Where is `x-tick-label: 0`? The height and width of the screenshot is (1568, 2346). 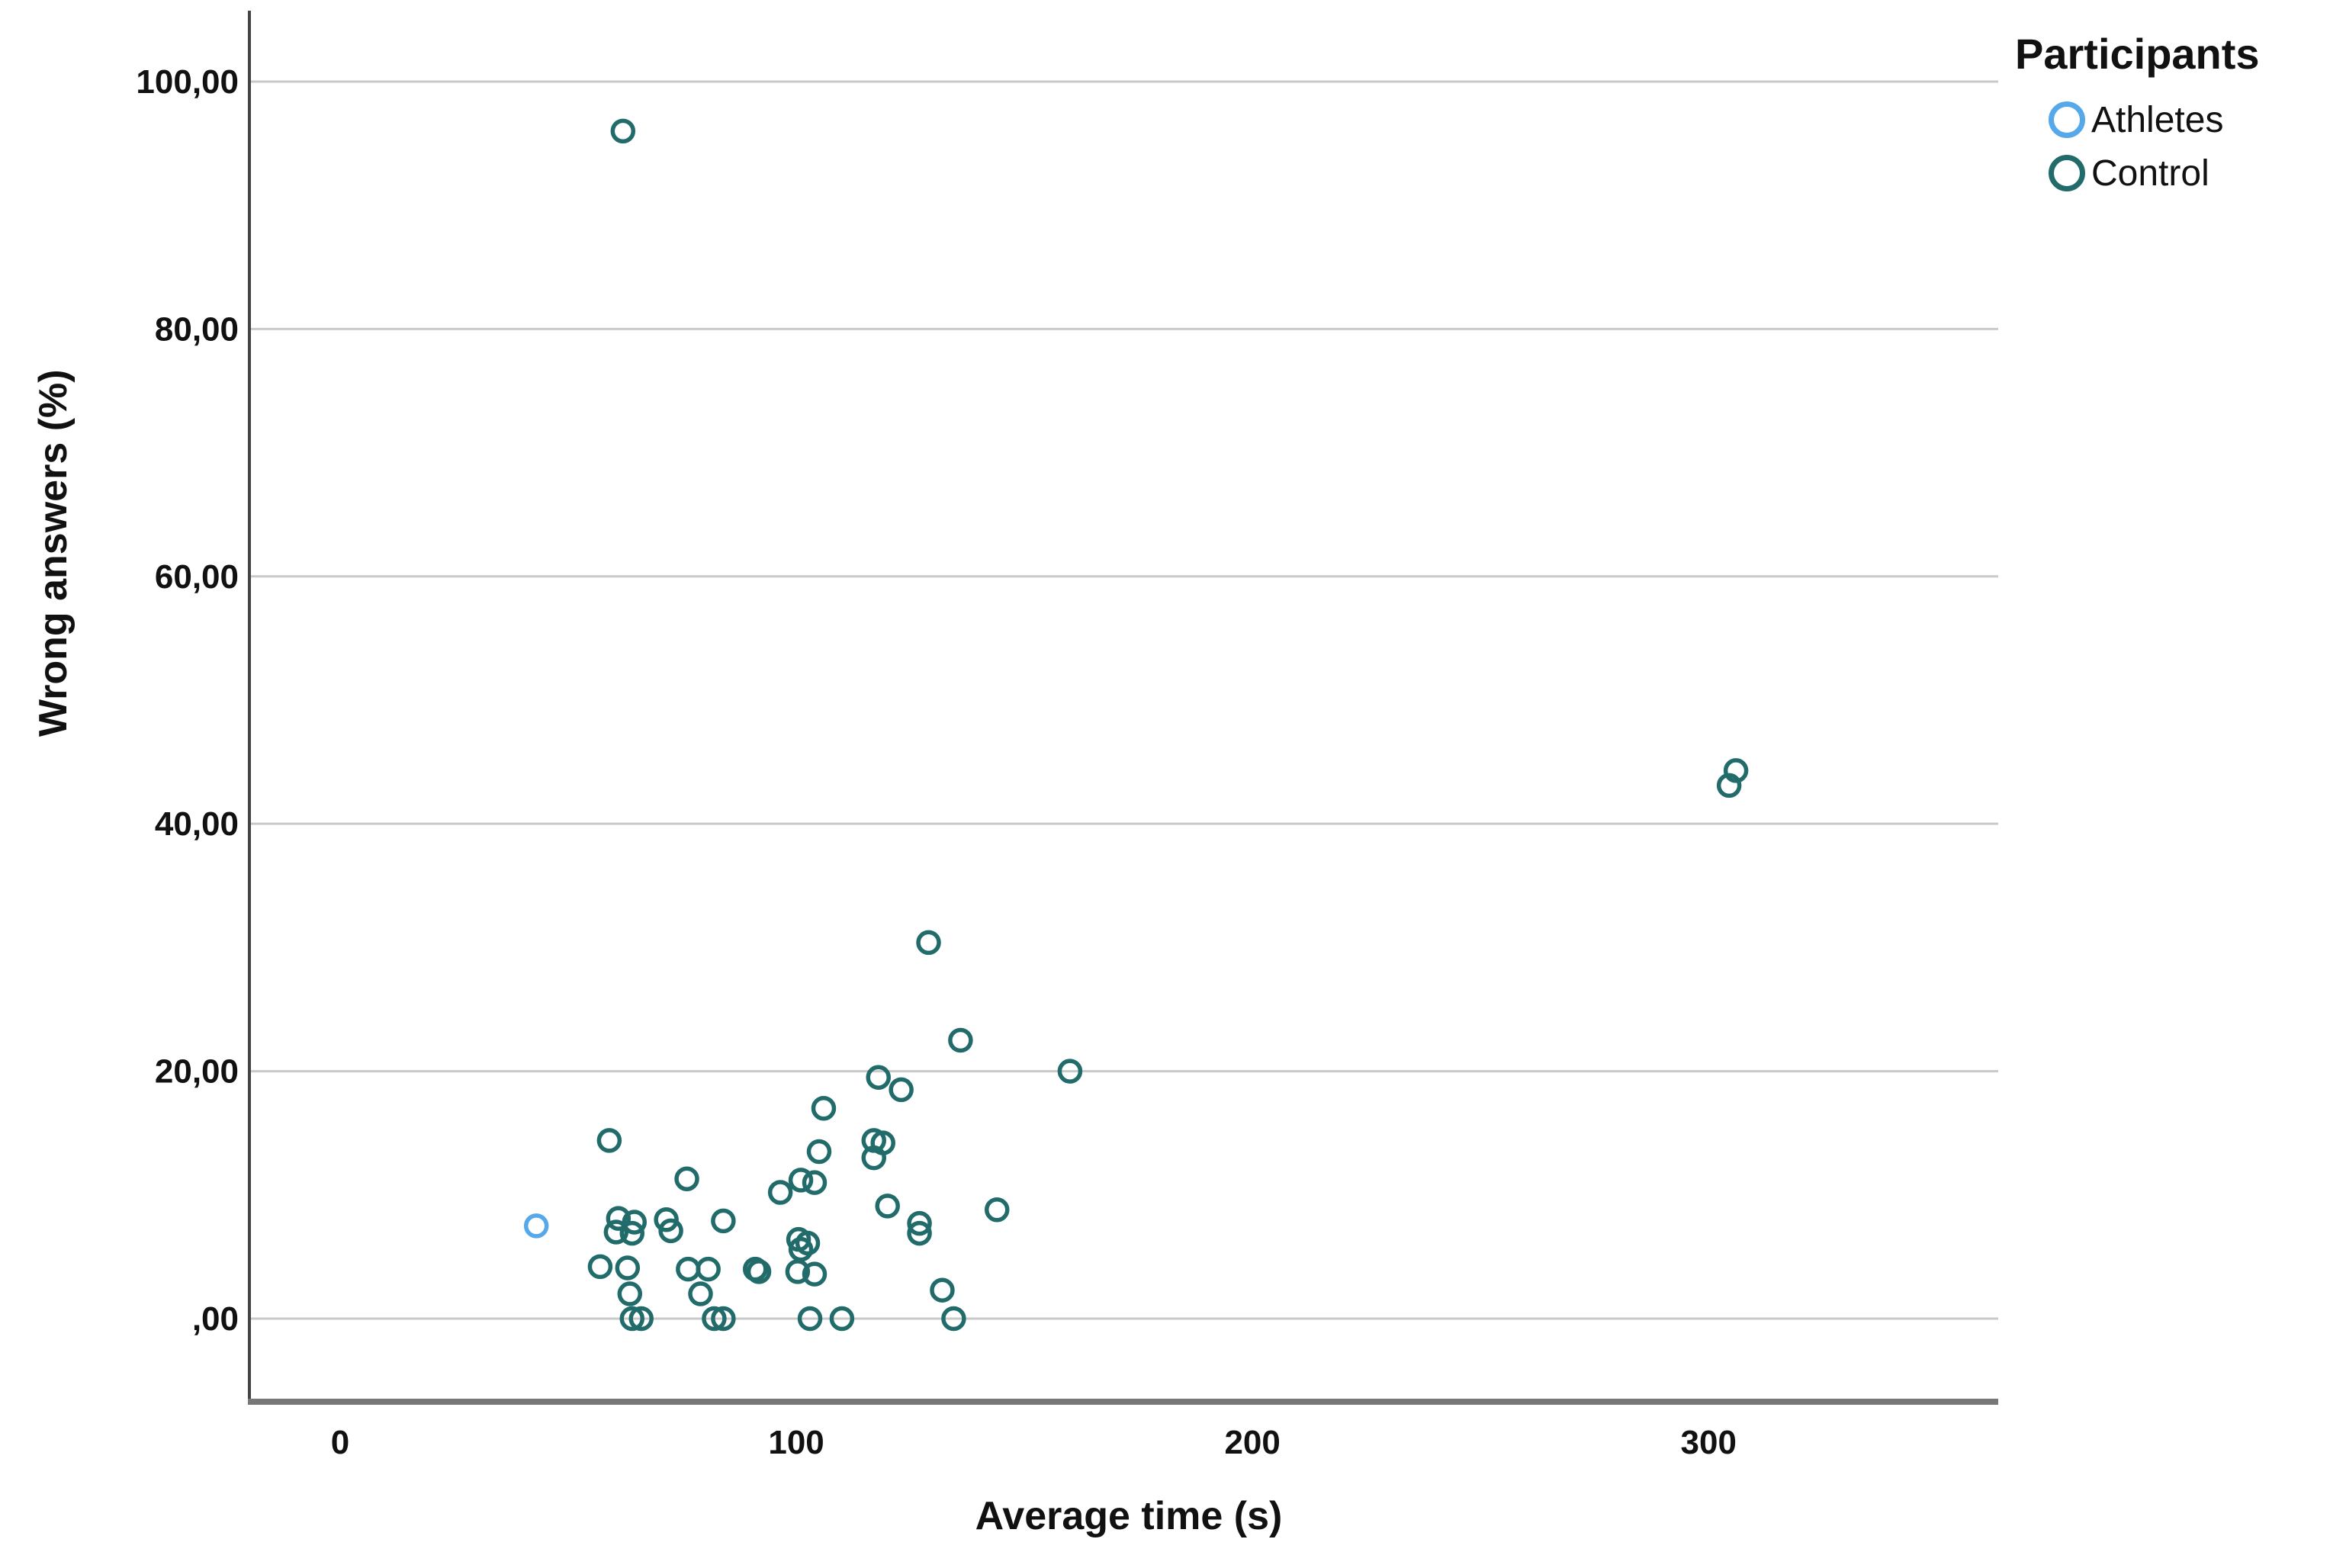 x-tick-label: 0 is located at coordinates (340, 1442).